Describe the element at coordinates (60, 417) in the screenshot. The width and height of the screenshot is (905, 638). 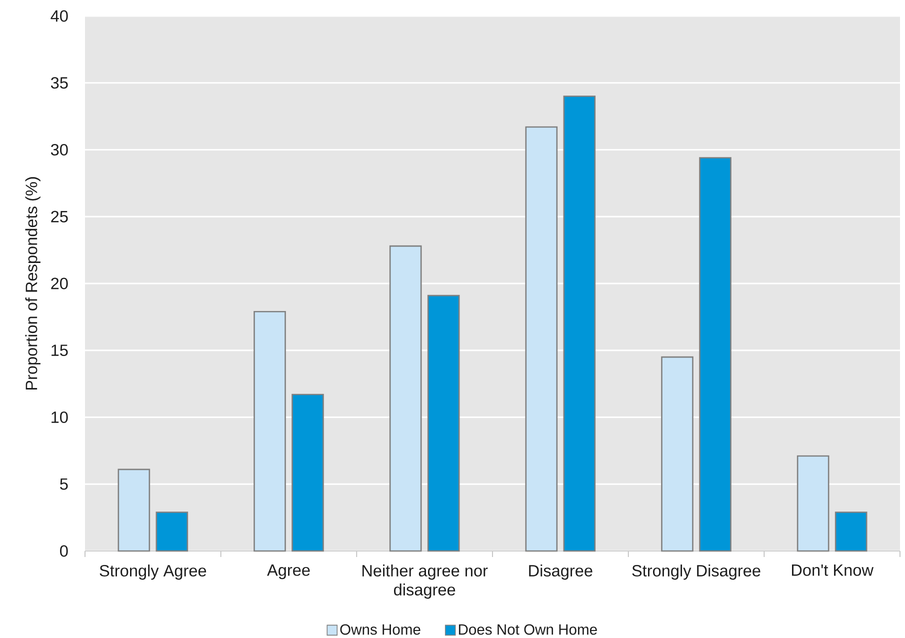
I see `y-tick-label: 10` at that location.